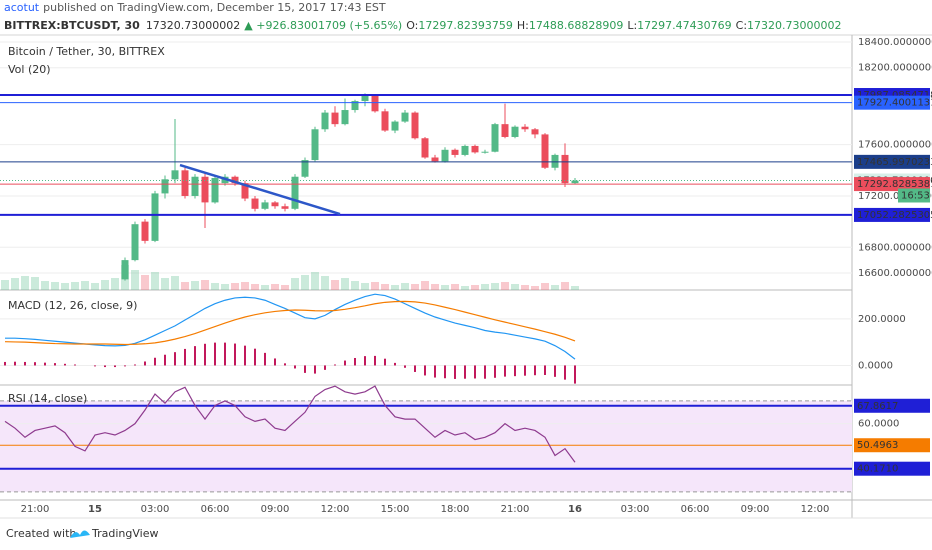 This screenshot has height=550, width=932. What do you see at coordinates (575, 509) in the screenshot?
I see `x-tick-label: 16` at bounding box center [575, 509].